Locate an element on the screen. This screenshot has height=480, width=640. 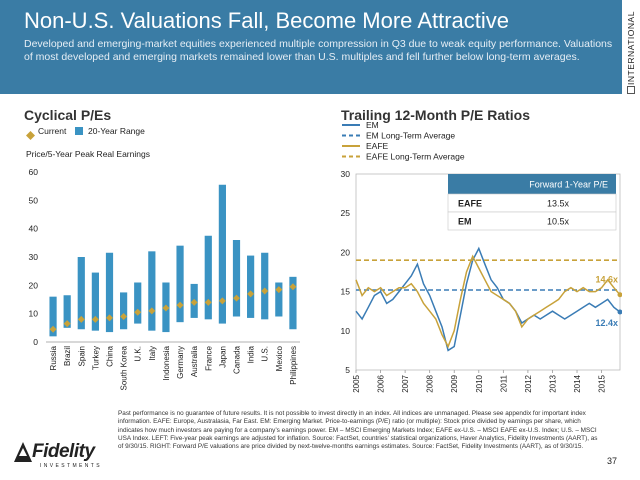
x-tick-label: Germany is located at coordinates (180, 362).